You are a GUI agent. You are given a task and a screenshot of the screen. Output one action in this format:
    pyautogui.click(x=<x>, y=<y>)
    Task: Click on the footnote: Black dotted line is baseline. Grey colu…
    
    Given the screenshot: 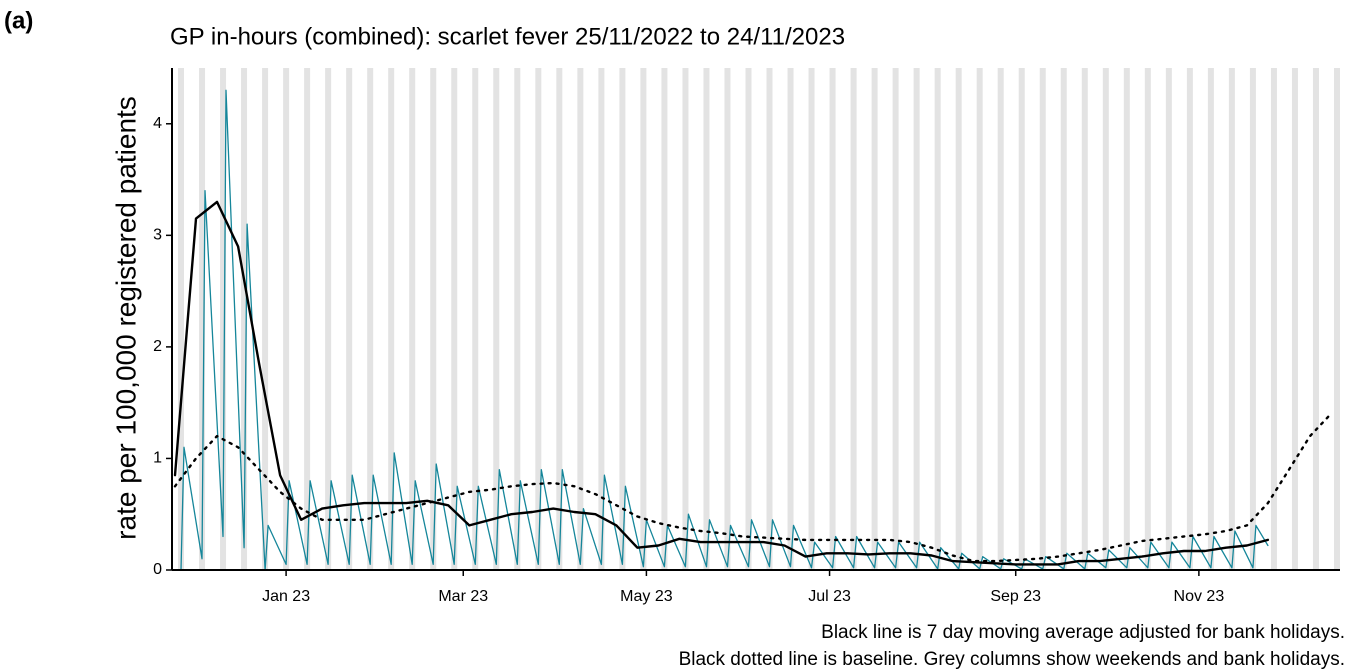 What is the action you would take?
    pyautogui.click(x=1012, y=659)
    